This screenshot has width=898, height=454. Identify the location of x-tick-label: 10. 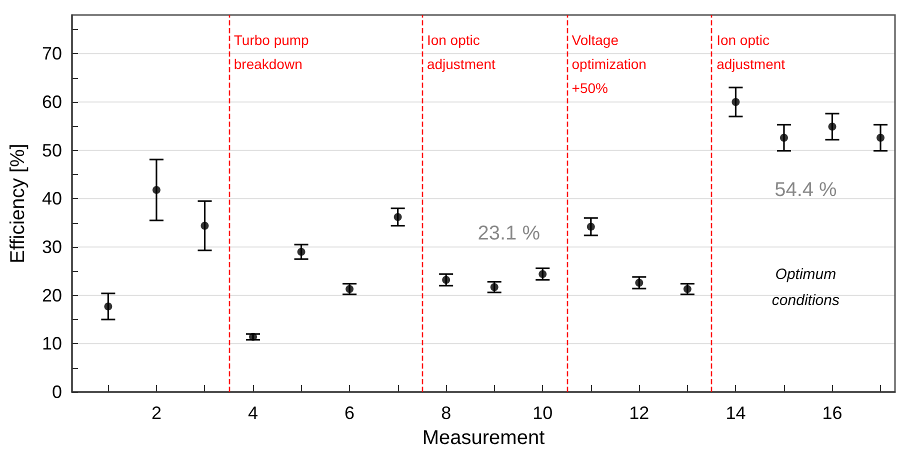
(542, 413).